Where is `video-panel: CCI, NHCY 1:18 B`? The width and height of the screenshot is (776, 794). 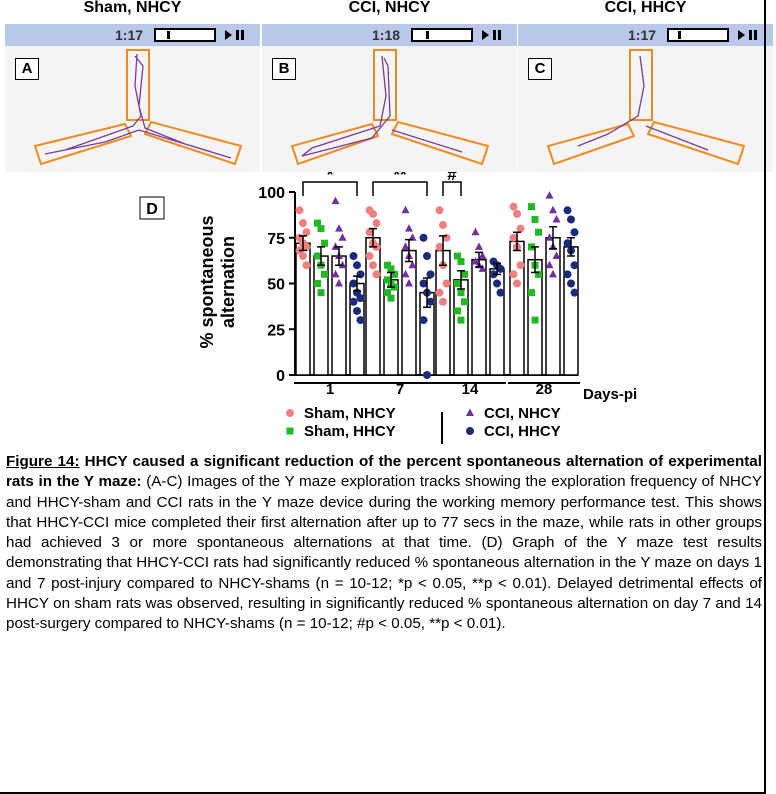
video-panel: CCI, NHCY 1:18 B is located at coordinates (389, 86).